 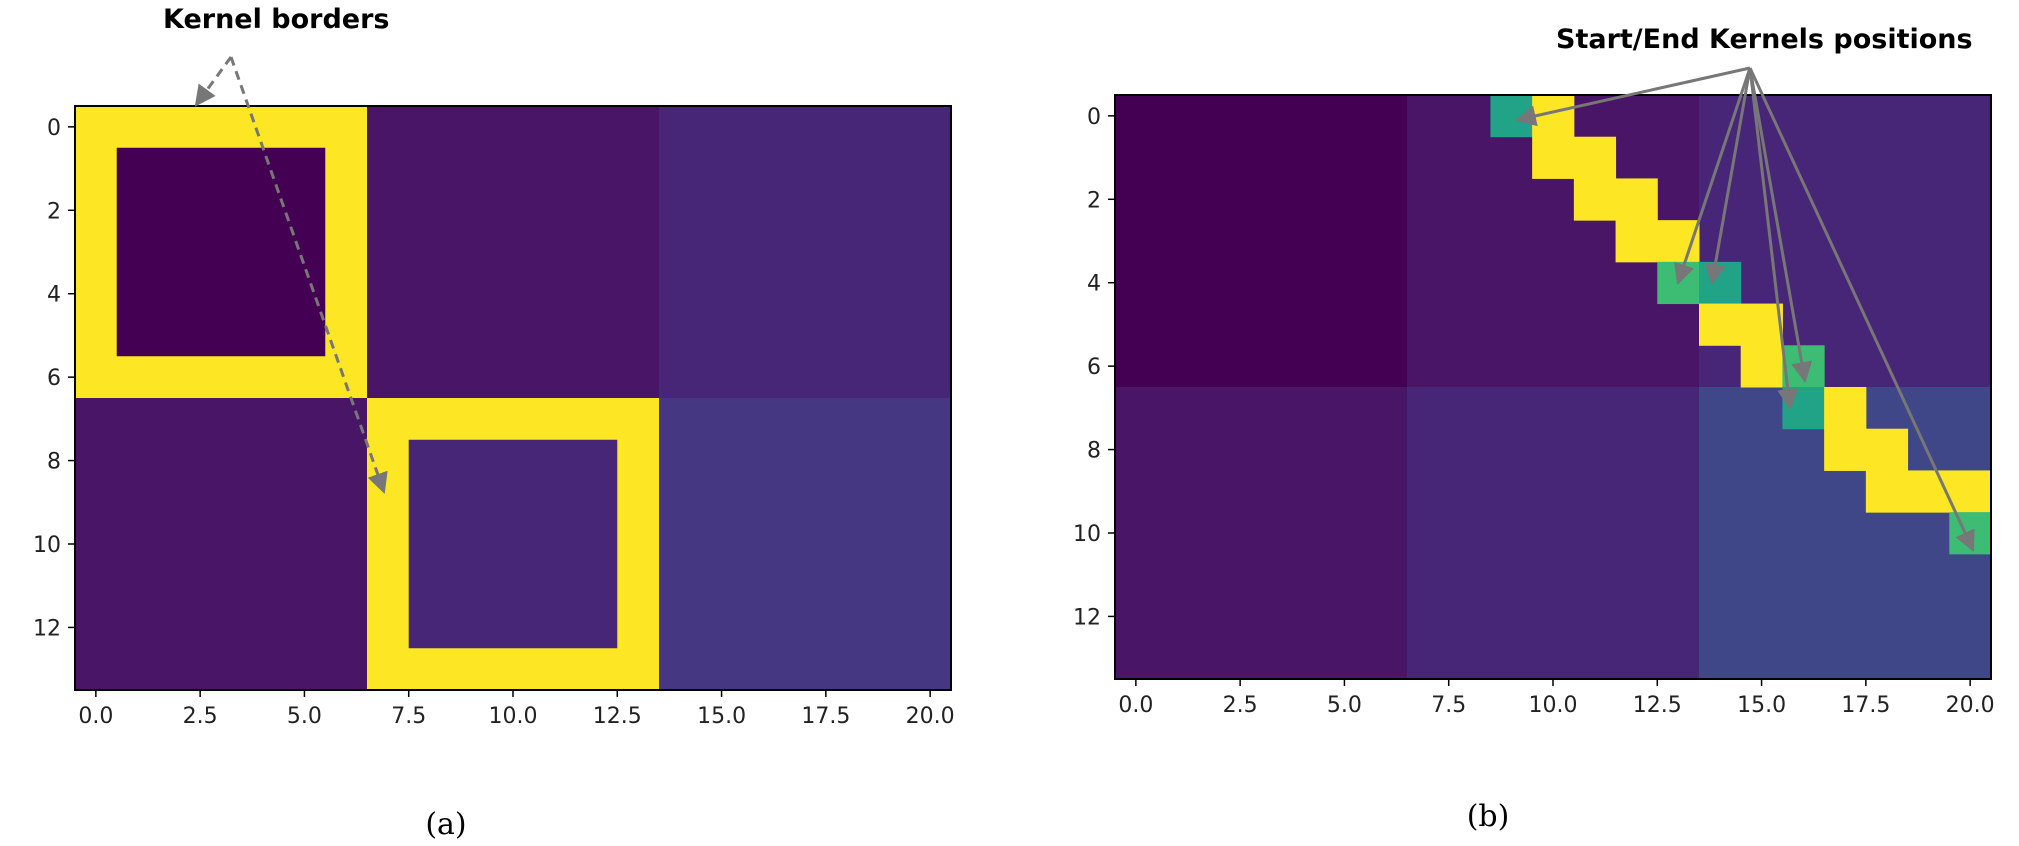 I want to click on caption-a: (a), so click(x=445, y=824).